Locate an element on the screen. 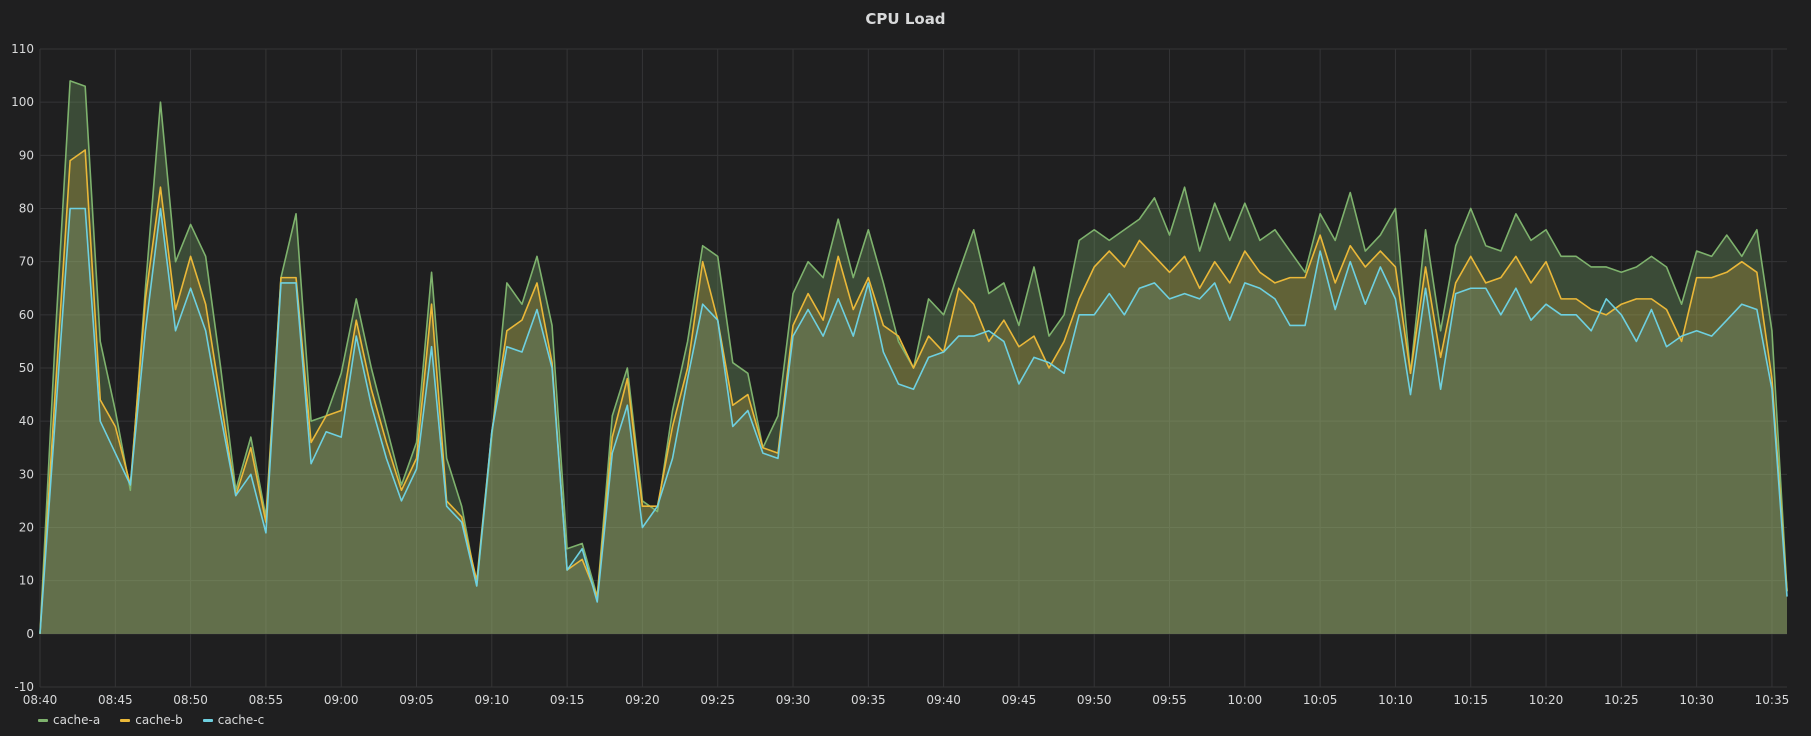 The width and height of the screenshot is (1811, 736). x-tick-label: 10:00 is located at coordinates (1245, 700).